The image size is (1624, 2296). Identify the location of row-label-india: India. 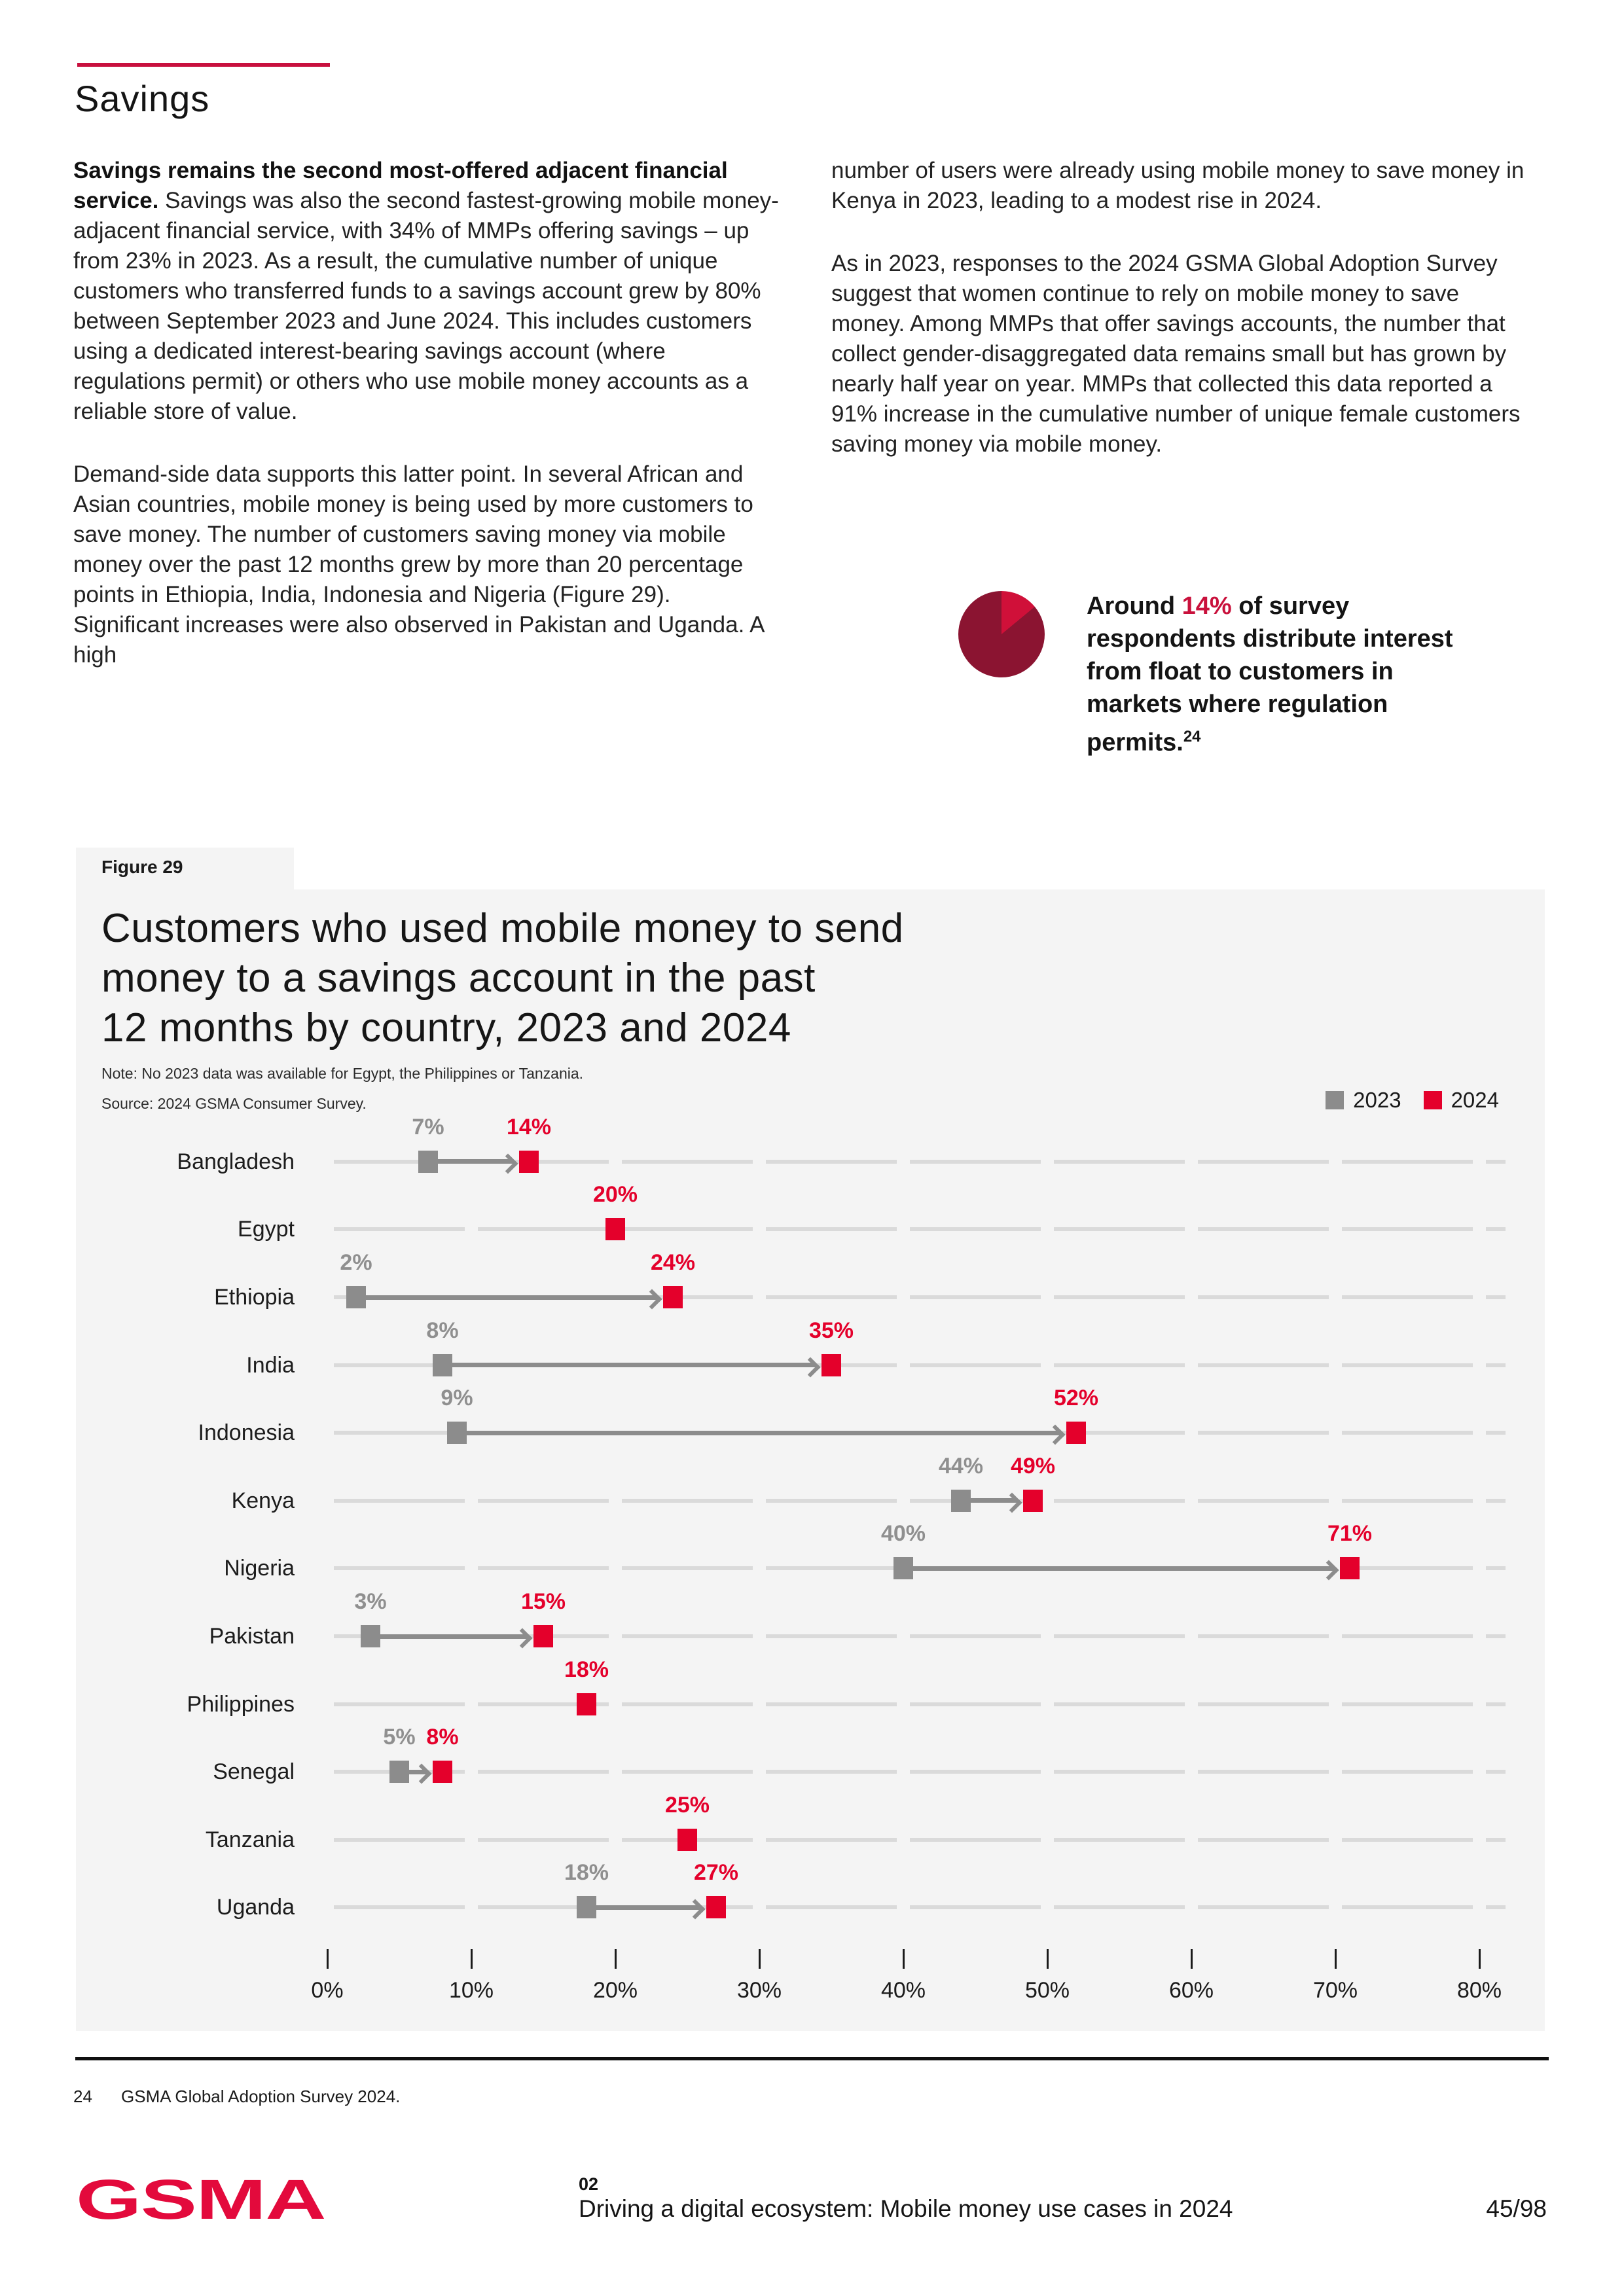
(270, 1365).